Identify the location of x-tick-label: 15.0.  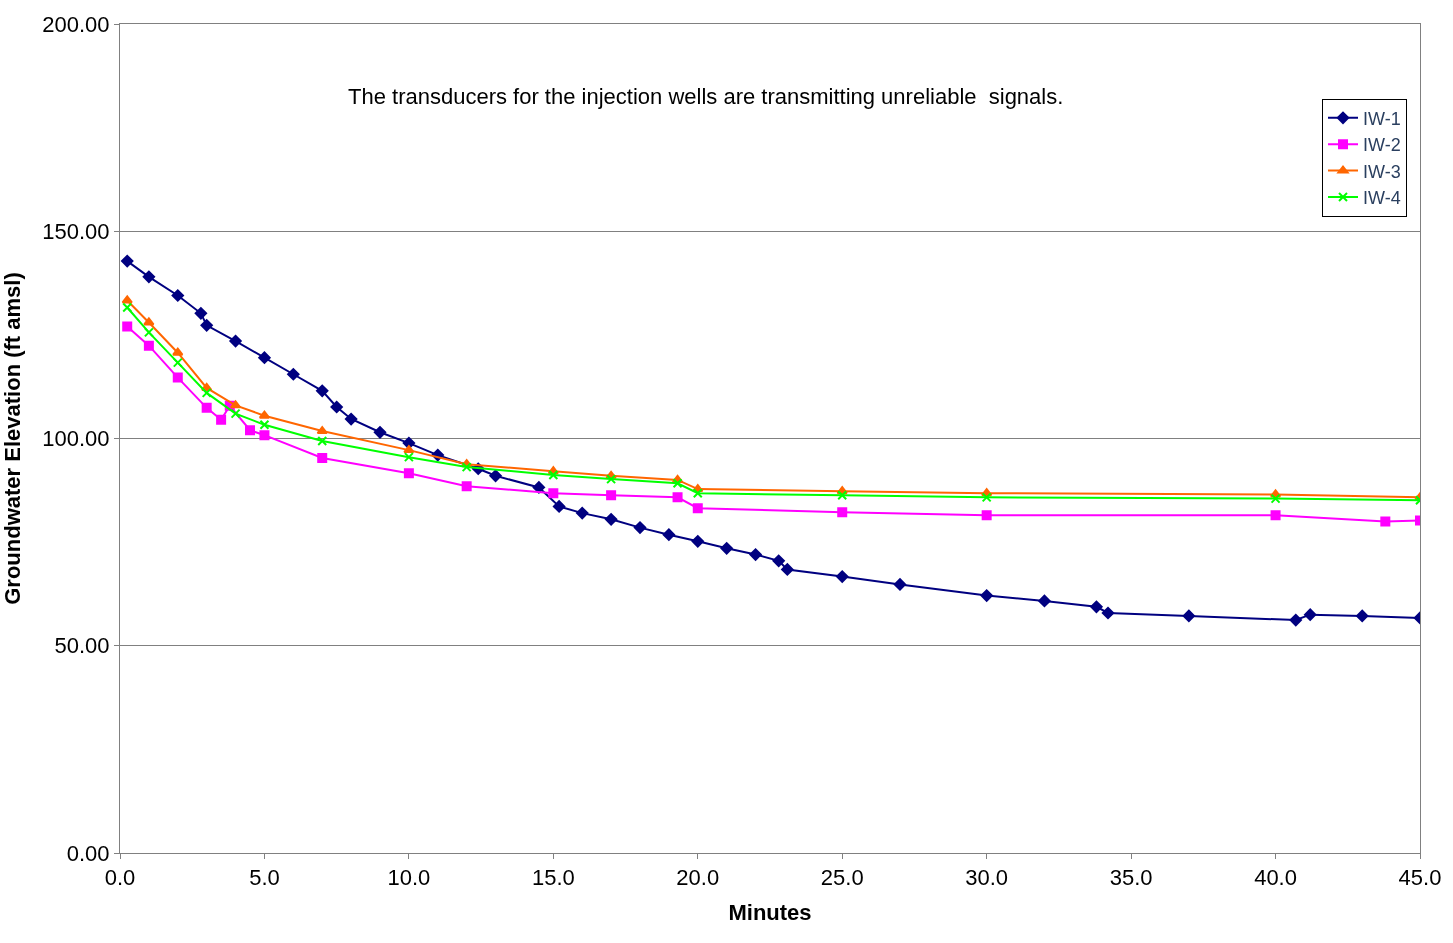
(553, 878).